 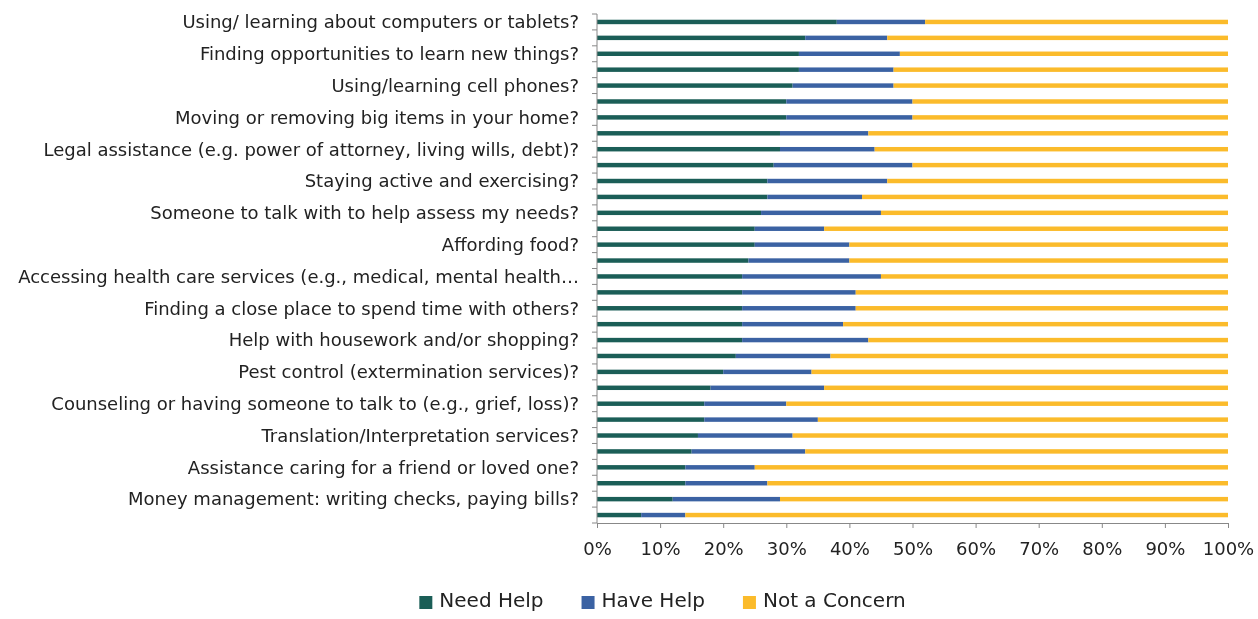 I want to click on x-tick-label: 70%, so click(x=1039, y=548).